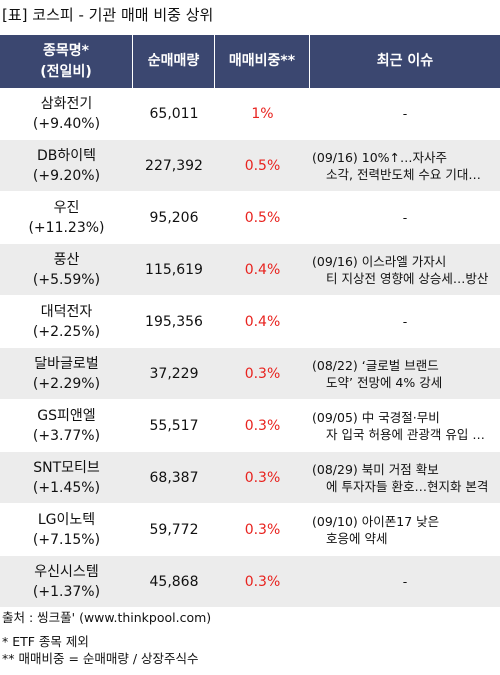  Describe the element at coordinates (108, 15) in the screenshot. I see `page-title: [표] 코스피 - 기관 매매 비중 상위` at that location.